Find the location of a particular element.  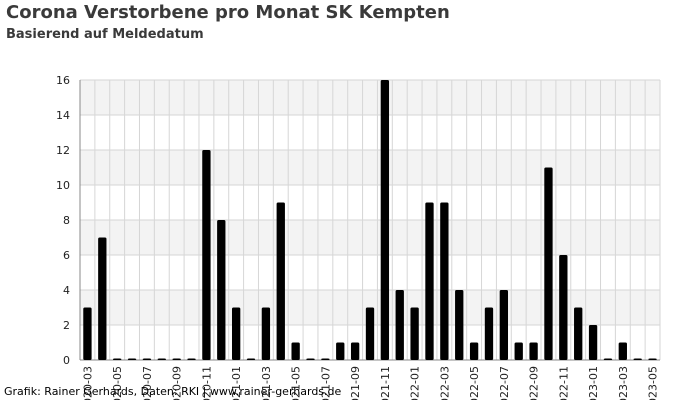

y-tick-label: 10 is located at coordinates (63, 185).